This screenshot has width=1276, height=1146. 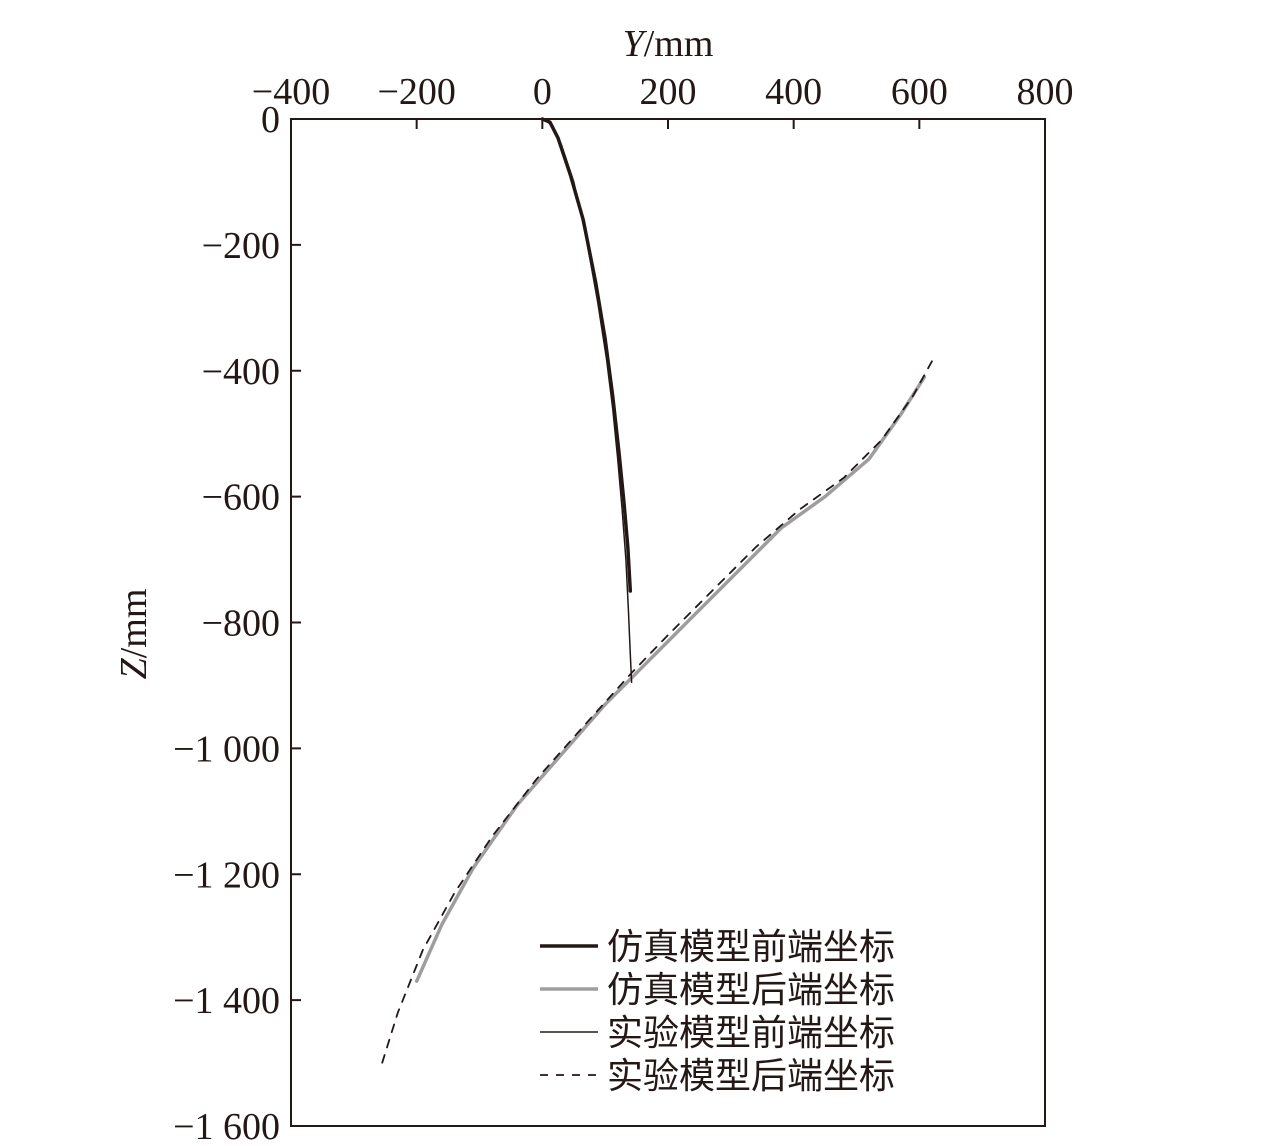 I want to click on x-axis-label-var: Y, so click(x=635, y=44).